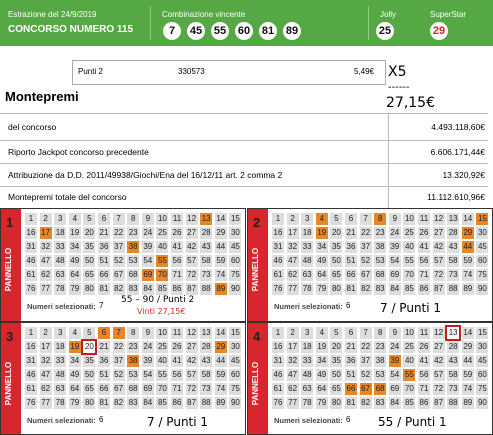  I want to click on number-cell: 86, so click(424, 289).